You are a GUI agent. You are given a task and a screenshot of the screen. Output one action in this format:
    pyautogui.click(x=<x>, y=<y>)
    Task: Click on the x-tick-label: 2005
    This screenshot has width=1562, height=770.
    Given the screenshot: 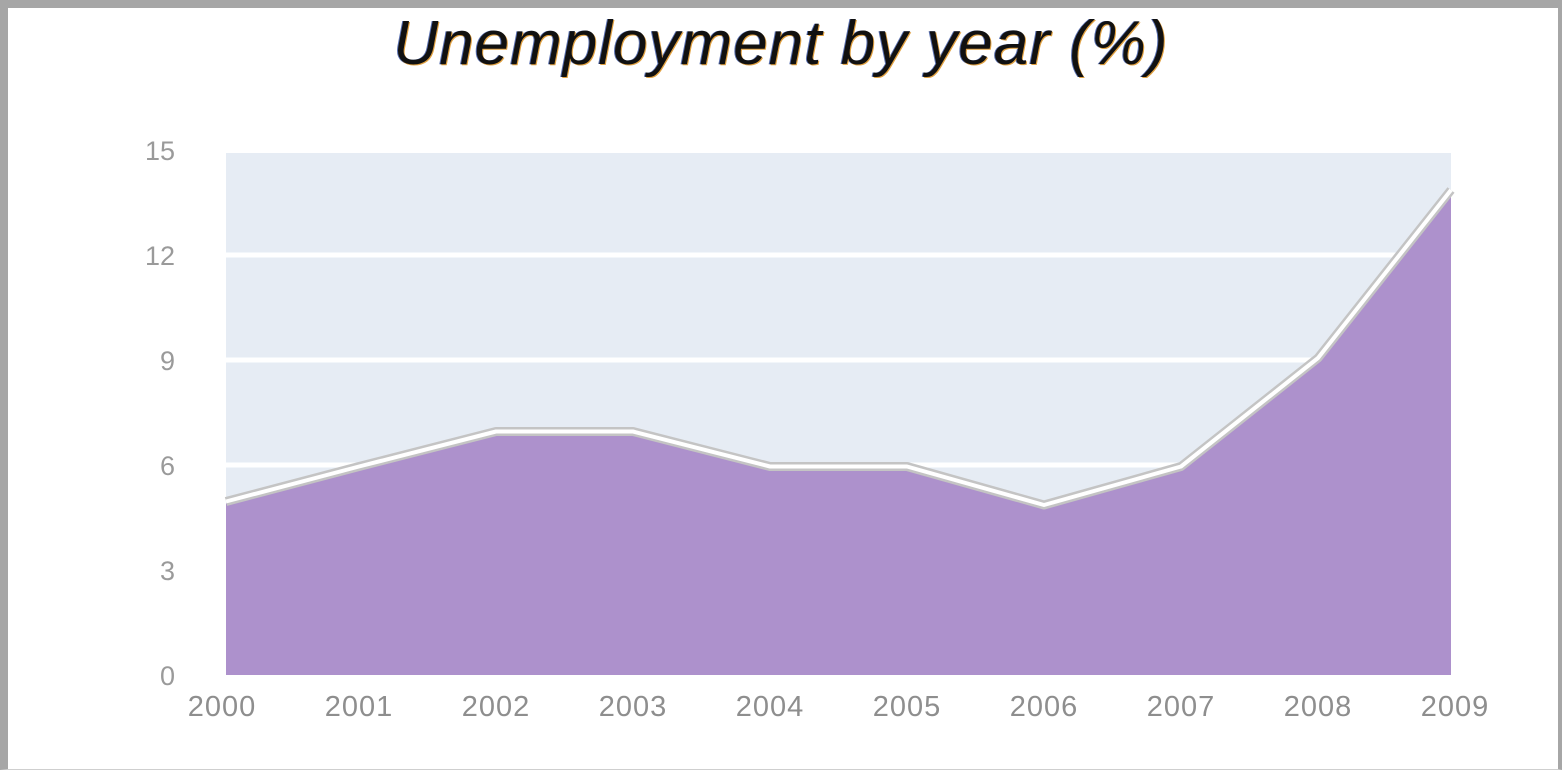 What is the action you would take?
    pyautogui.click(x=907, y=707)
    